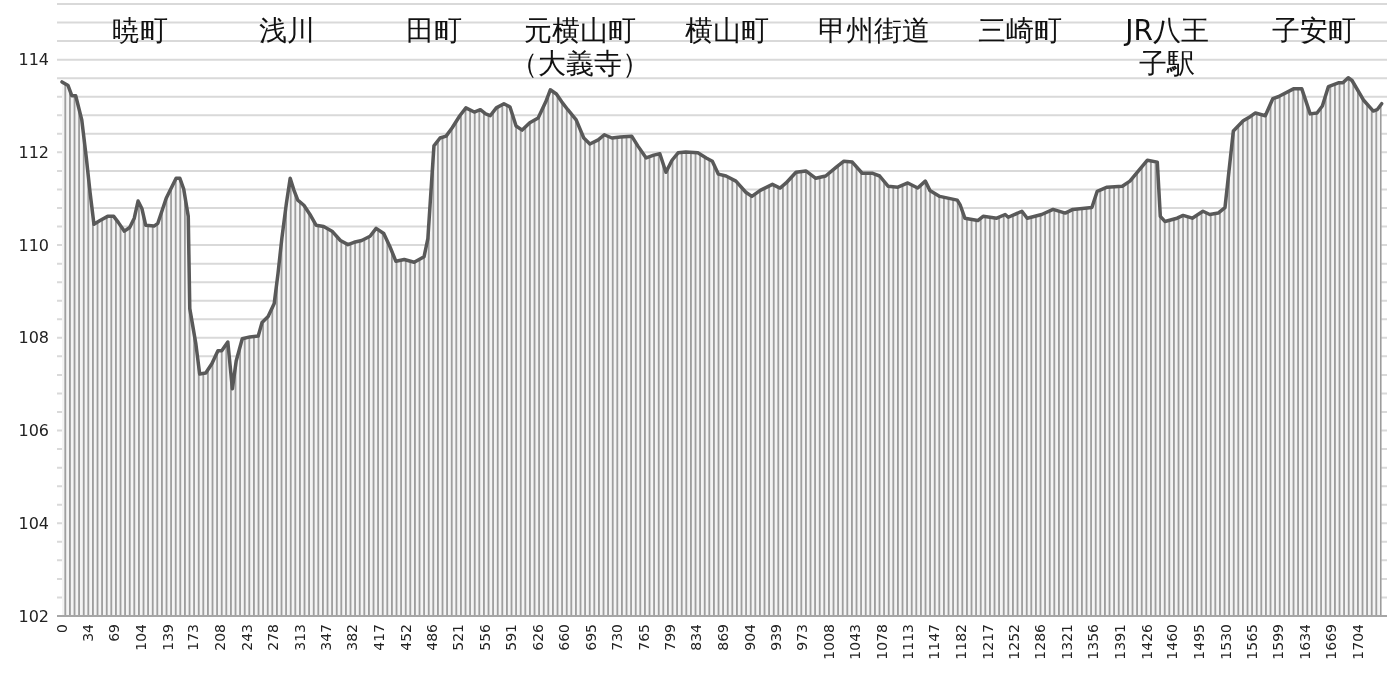 The image size is (1392, 686). I want to click on y-tick-label: 108, so click(33, 338).